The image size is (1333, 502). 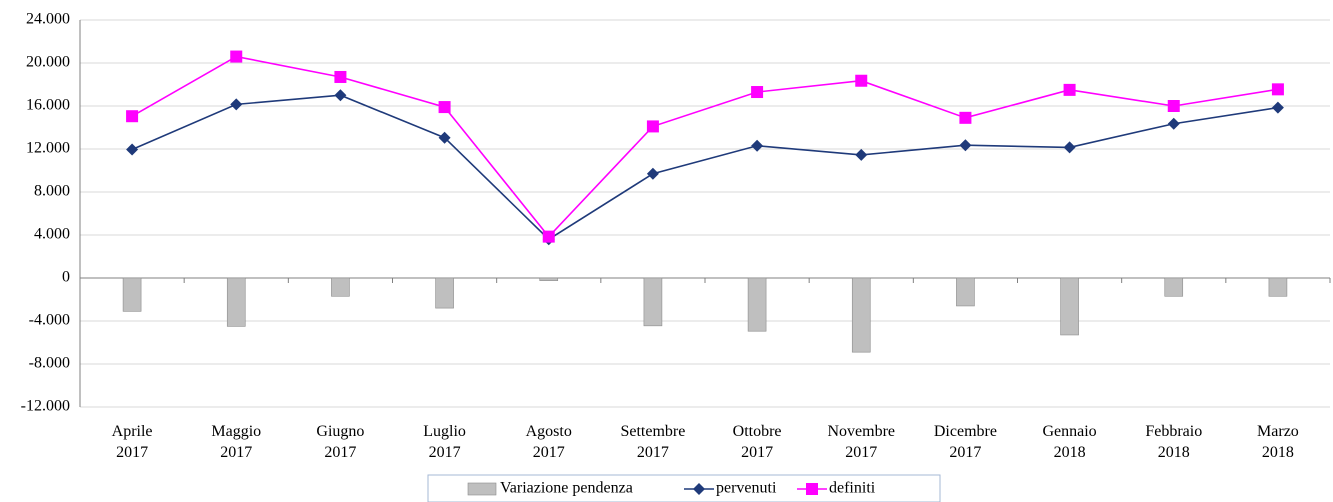 What do you see at coordinates (49, 363) in the screenshot?
I see `y-tick-label: -8.000` at bounding box center [49, 363].